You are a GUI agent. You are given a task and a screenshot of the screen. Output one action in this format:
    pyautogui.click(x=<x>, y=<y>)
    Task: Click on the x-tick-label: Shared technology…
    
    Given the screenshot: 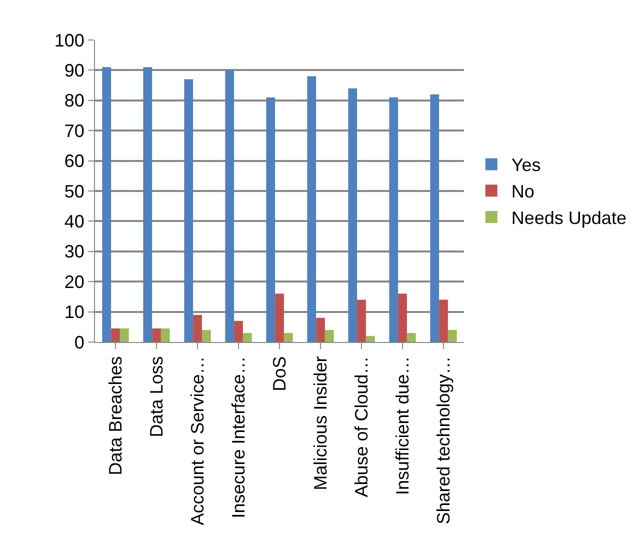 What is the action you would take?
    pyautogui.click(x=443, y=440)
    